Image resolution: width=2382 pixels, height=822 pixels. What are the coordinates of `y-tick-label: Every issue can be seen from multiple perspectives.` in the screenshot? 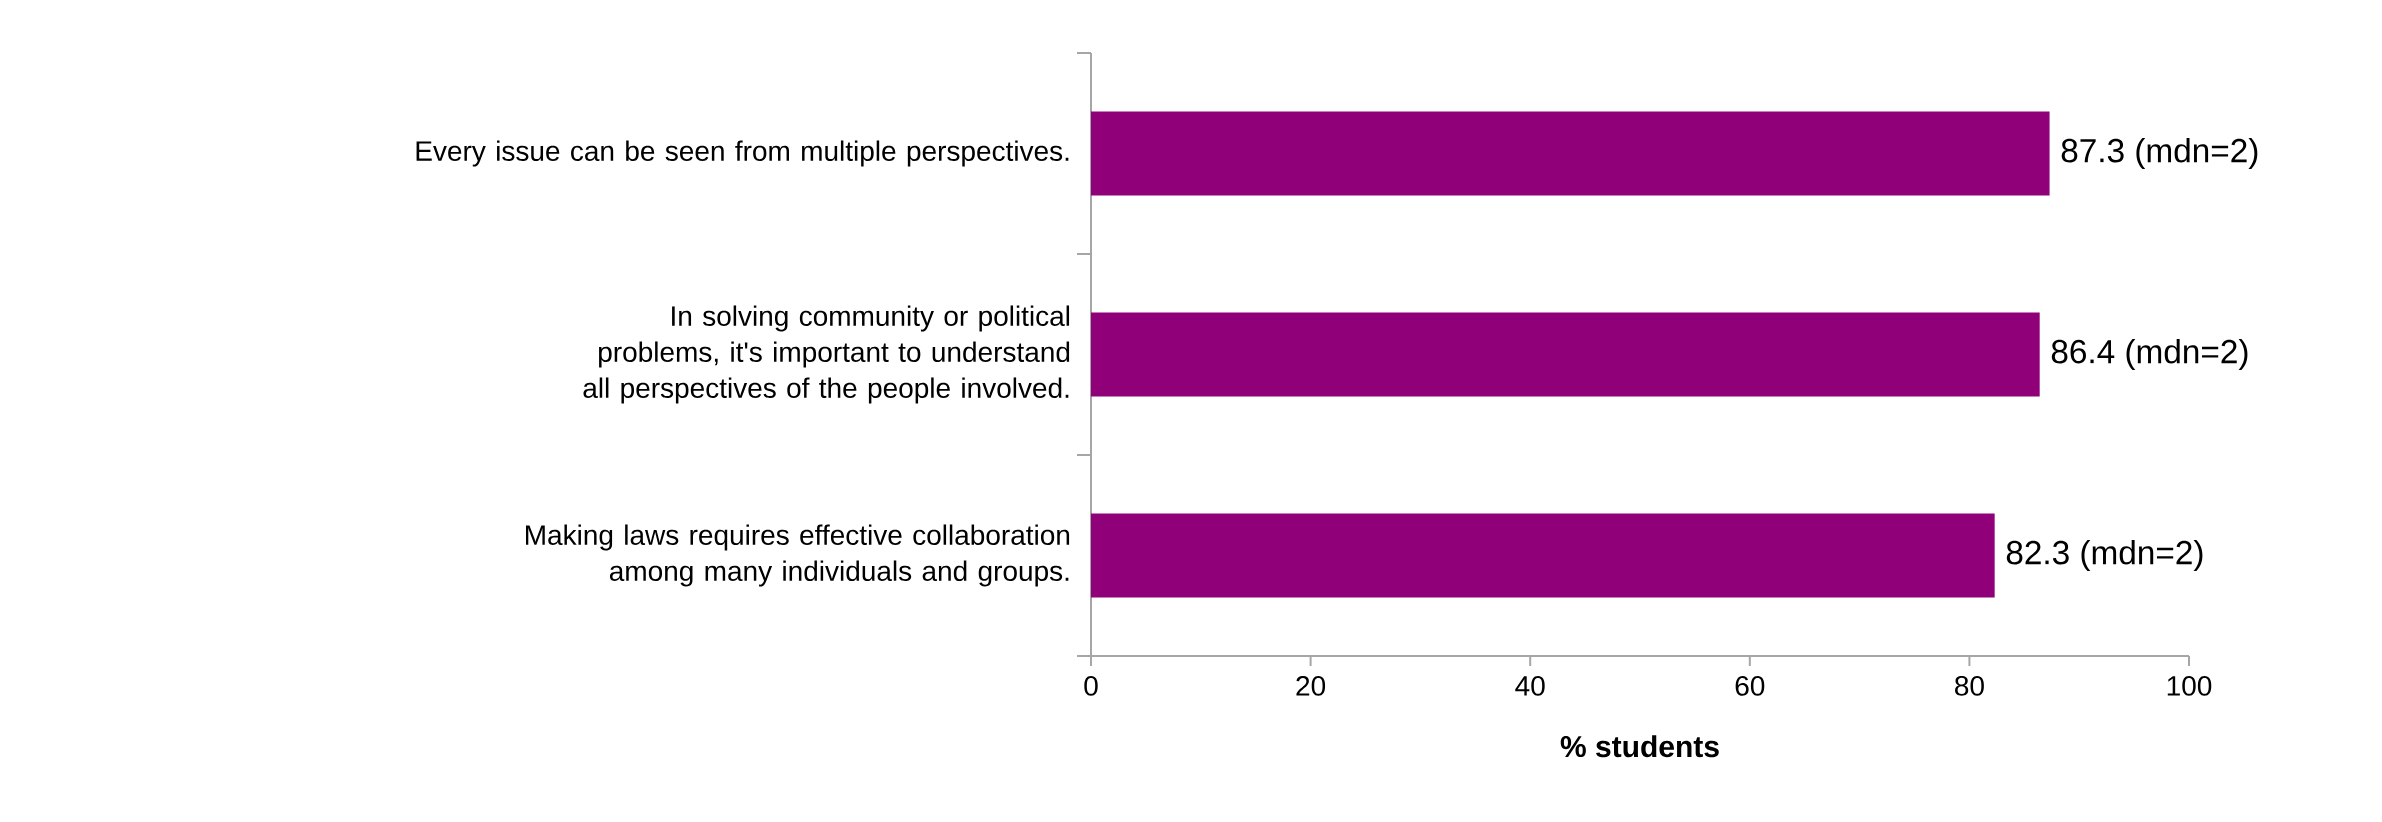 It's located at (742, 153).